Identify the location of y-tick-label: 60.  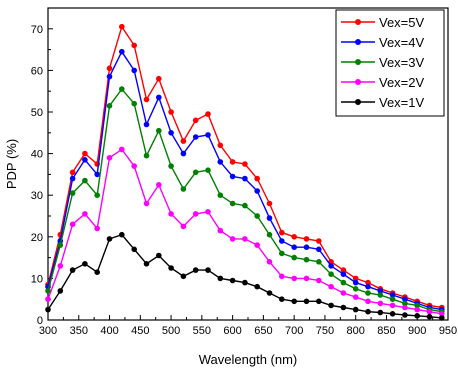
(37, 71).